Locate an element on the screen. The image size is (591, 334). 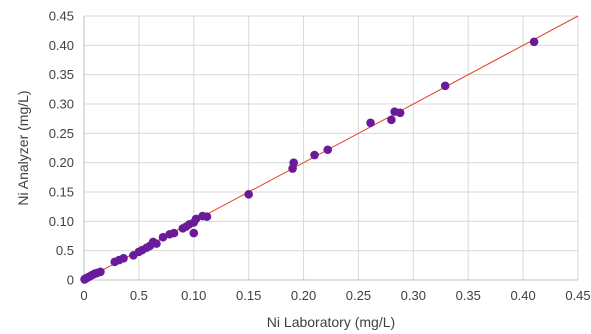
y-tick-label: 0.30 is located at coordinates (61, 104).